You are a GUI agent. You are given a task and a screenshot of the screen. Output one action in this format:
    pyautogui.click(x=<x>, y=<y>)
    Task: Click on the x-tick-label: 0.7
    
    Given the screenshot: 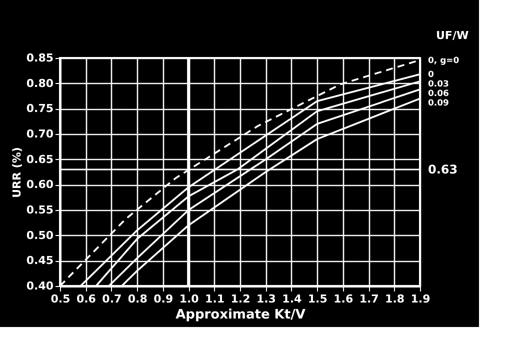 What is the action you would take?
    pyautogui.click(x=112, y=299)
    